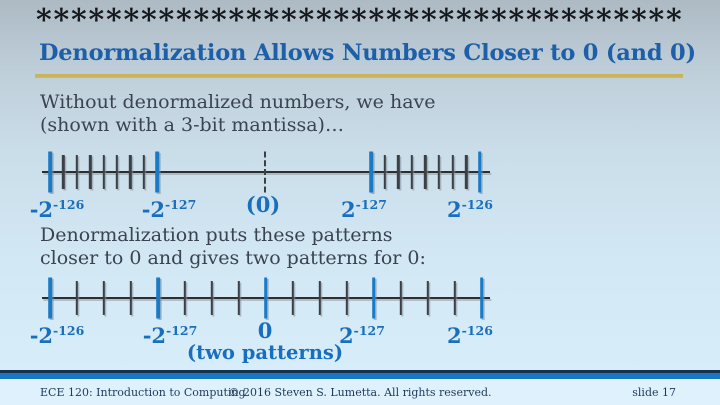  What do you see at coordinates (265, 352) in the screenshot?
I see `two-patterns-note: (two patterns)` at bounding box center [265, 352].